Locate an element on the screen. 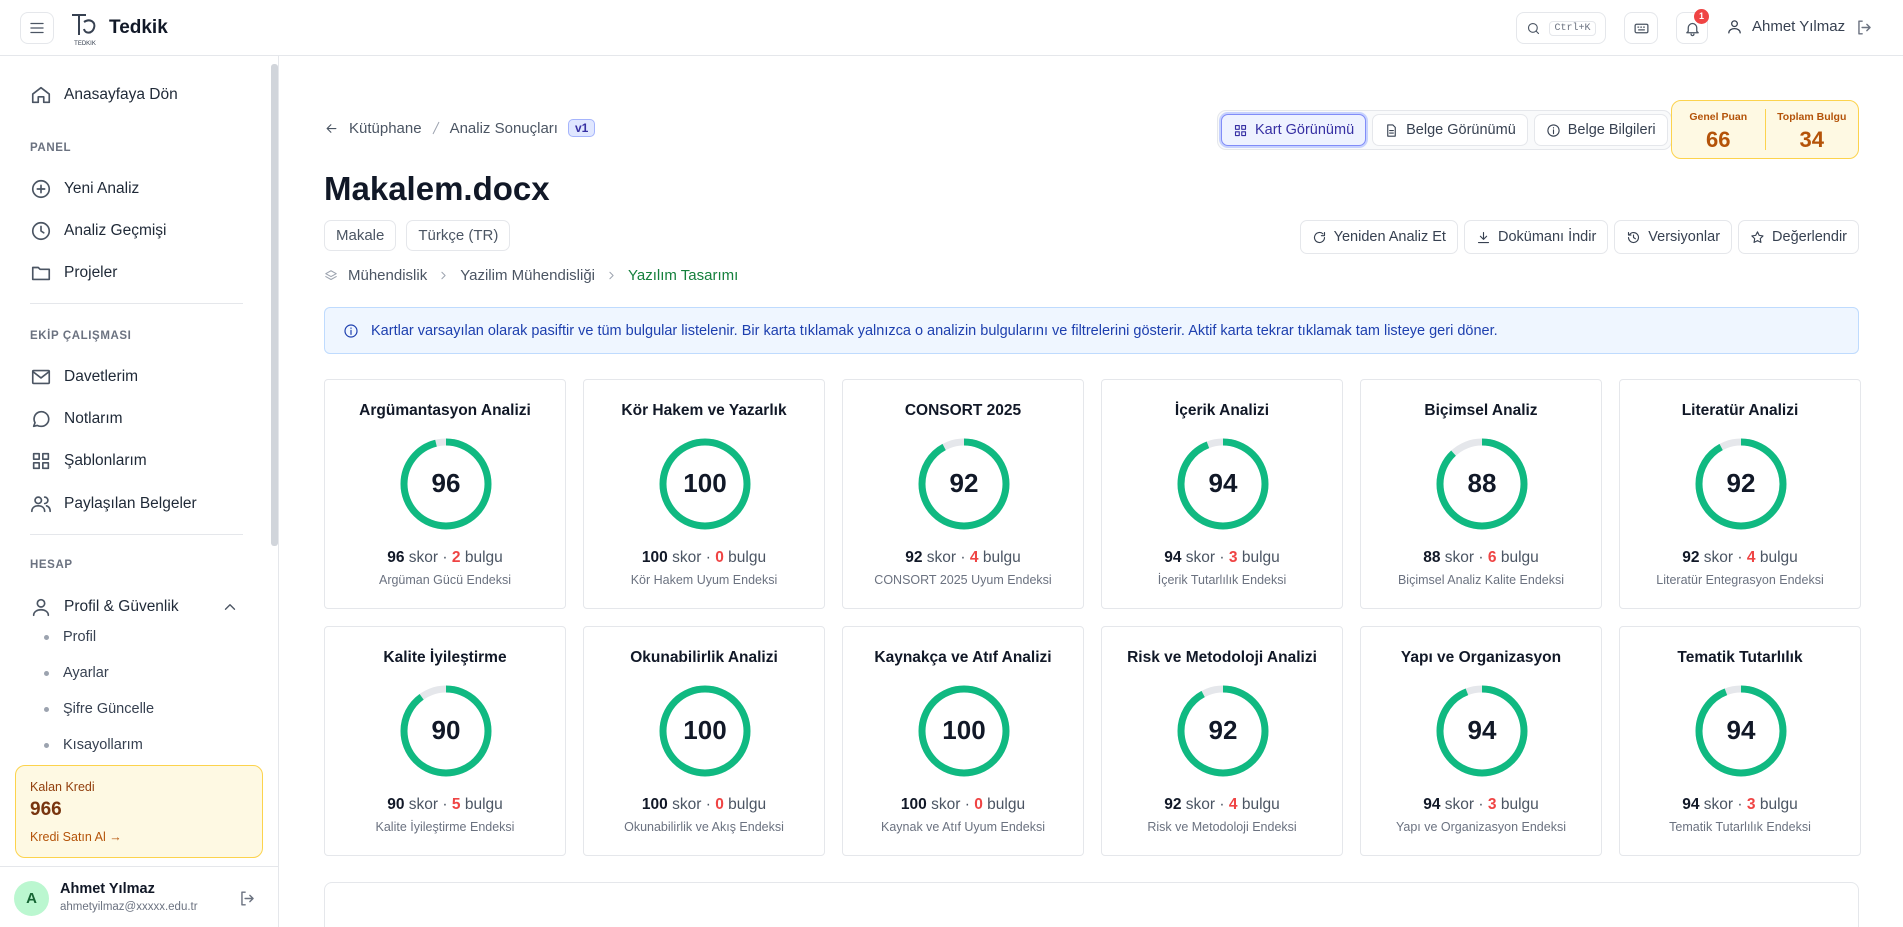 Image resolution: width=1903 pixels, height=927 pixels. action-label: Değerlendir is located at coordinates (1809, 237).